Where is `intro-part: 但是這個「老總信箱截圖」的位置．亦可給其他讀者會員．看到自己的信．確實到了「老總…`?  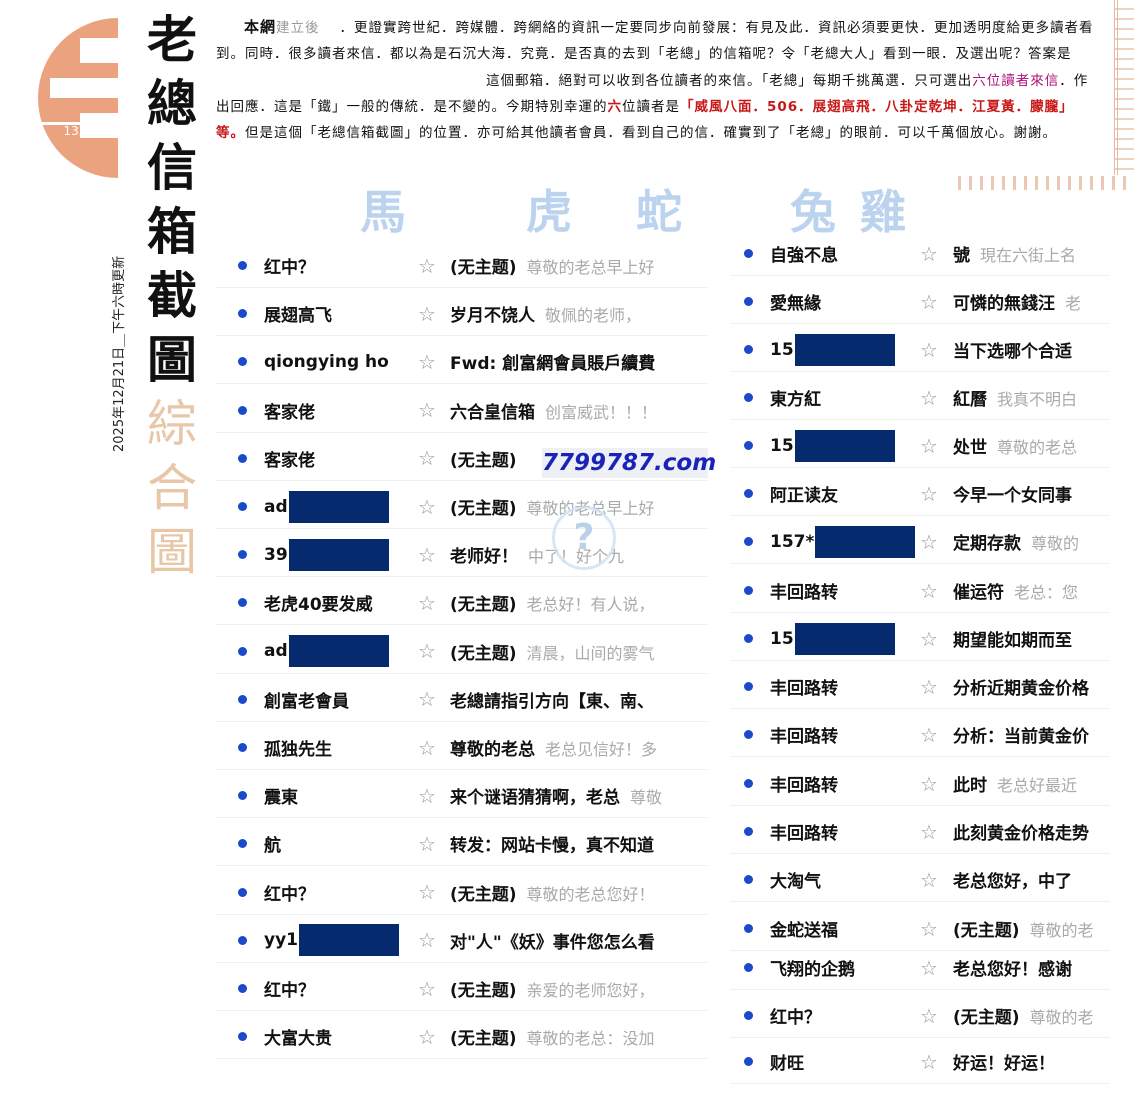 intro-part: 但是這個「老總信箱截圖」的位置．亦可給其他讀者會員．看到自己的信．確實到了「老總… is located at coordinates (651, 133).